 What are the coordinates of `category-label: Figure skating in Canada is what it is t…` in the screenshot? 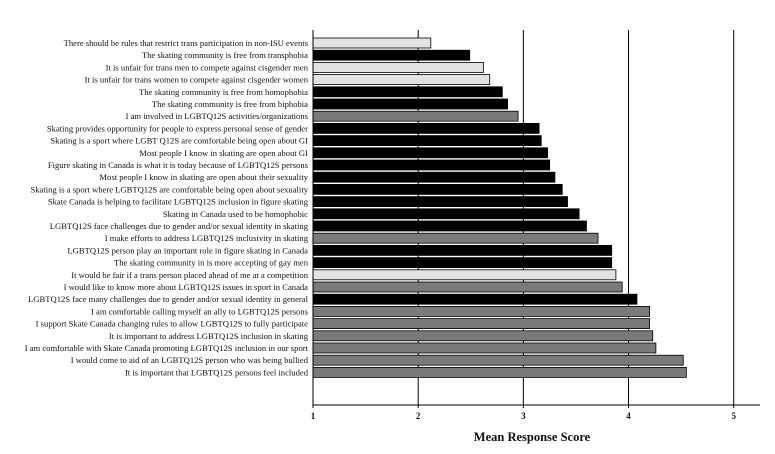 It's located at (178, 165).